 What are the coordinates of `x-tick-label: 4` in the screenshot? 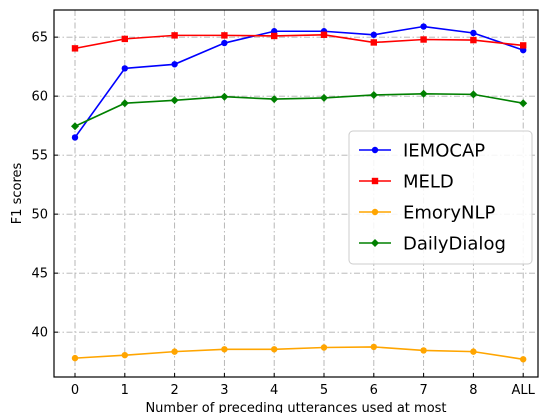 It's located at (274, 390).